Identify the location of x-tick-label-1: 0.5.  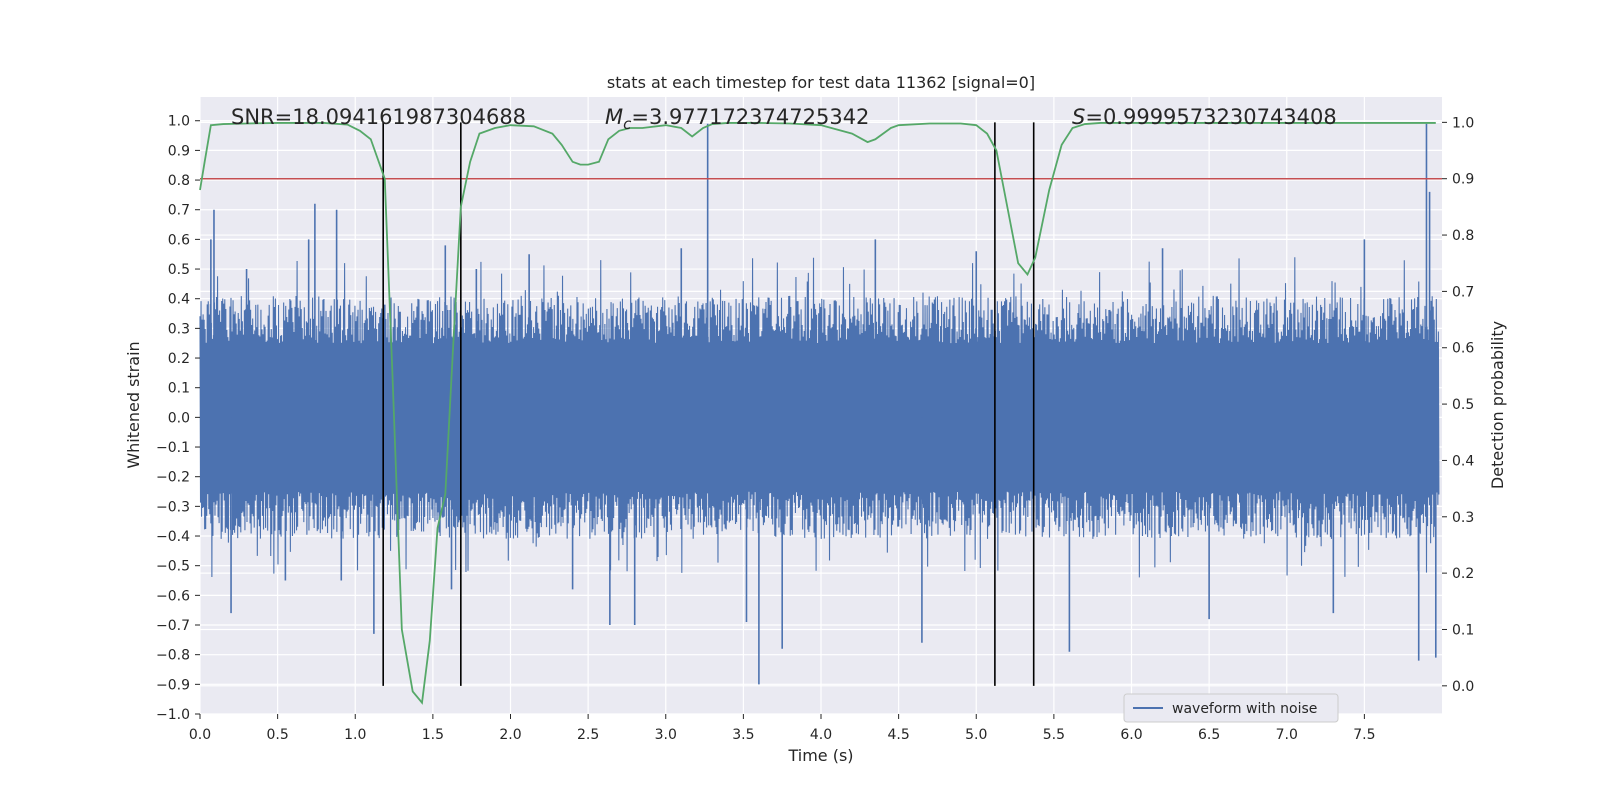
(277, 735).